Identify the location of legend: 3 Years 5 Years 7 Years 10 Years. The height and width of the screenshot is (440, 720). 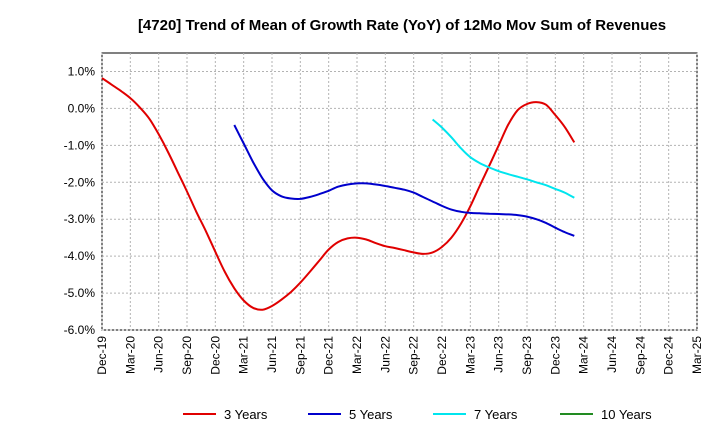
(417, 414).